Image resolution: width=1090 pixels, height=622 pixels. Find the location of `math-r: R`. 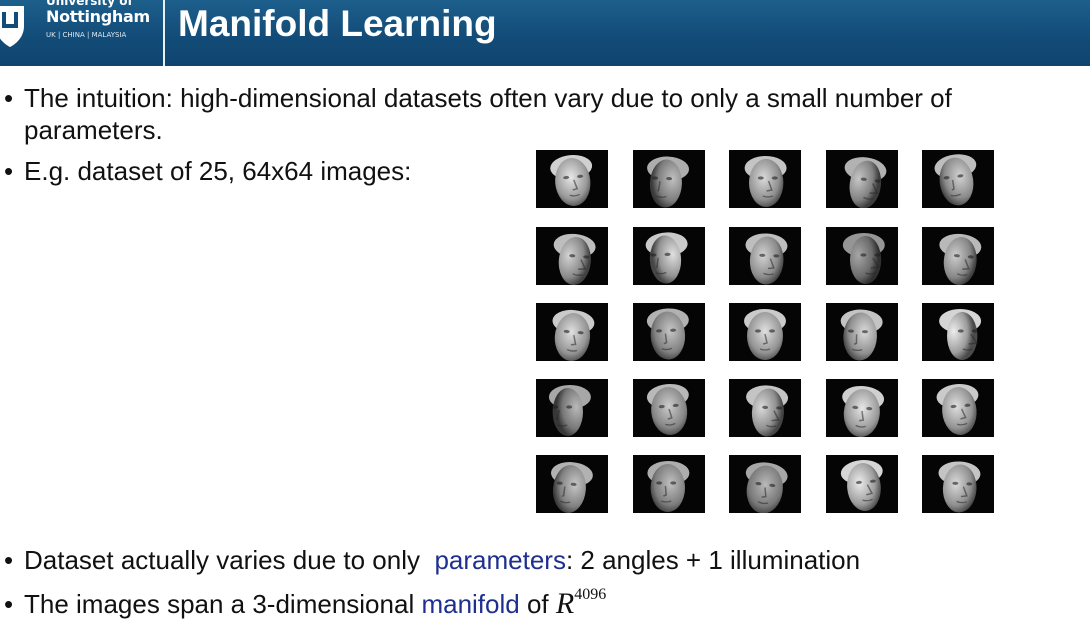

math-r: R is located at coordinates (565, 603).